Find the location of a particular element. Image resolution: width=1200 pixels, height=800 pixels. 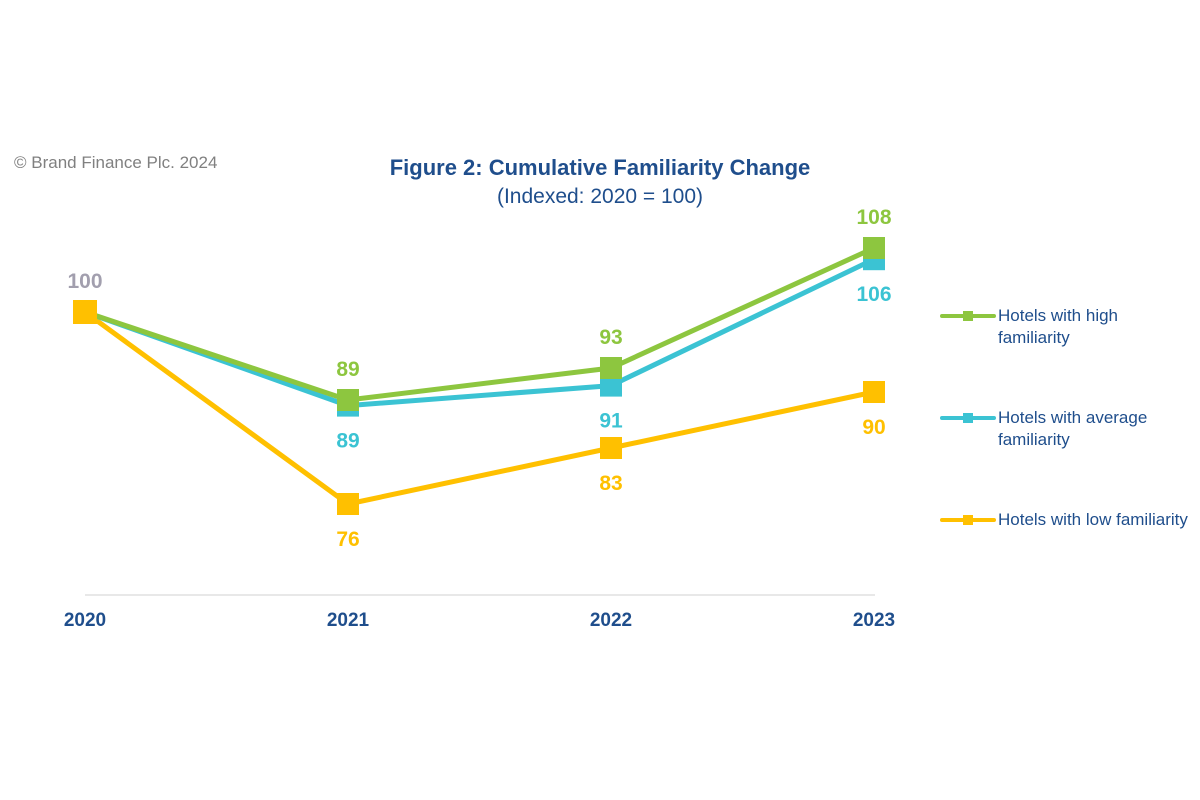

data-label: 106 is located at coordinates (873, 294).